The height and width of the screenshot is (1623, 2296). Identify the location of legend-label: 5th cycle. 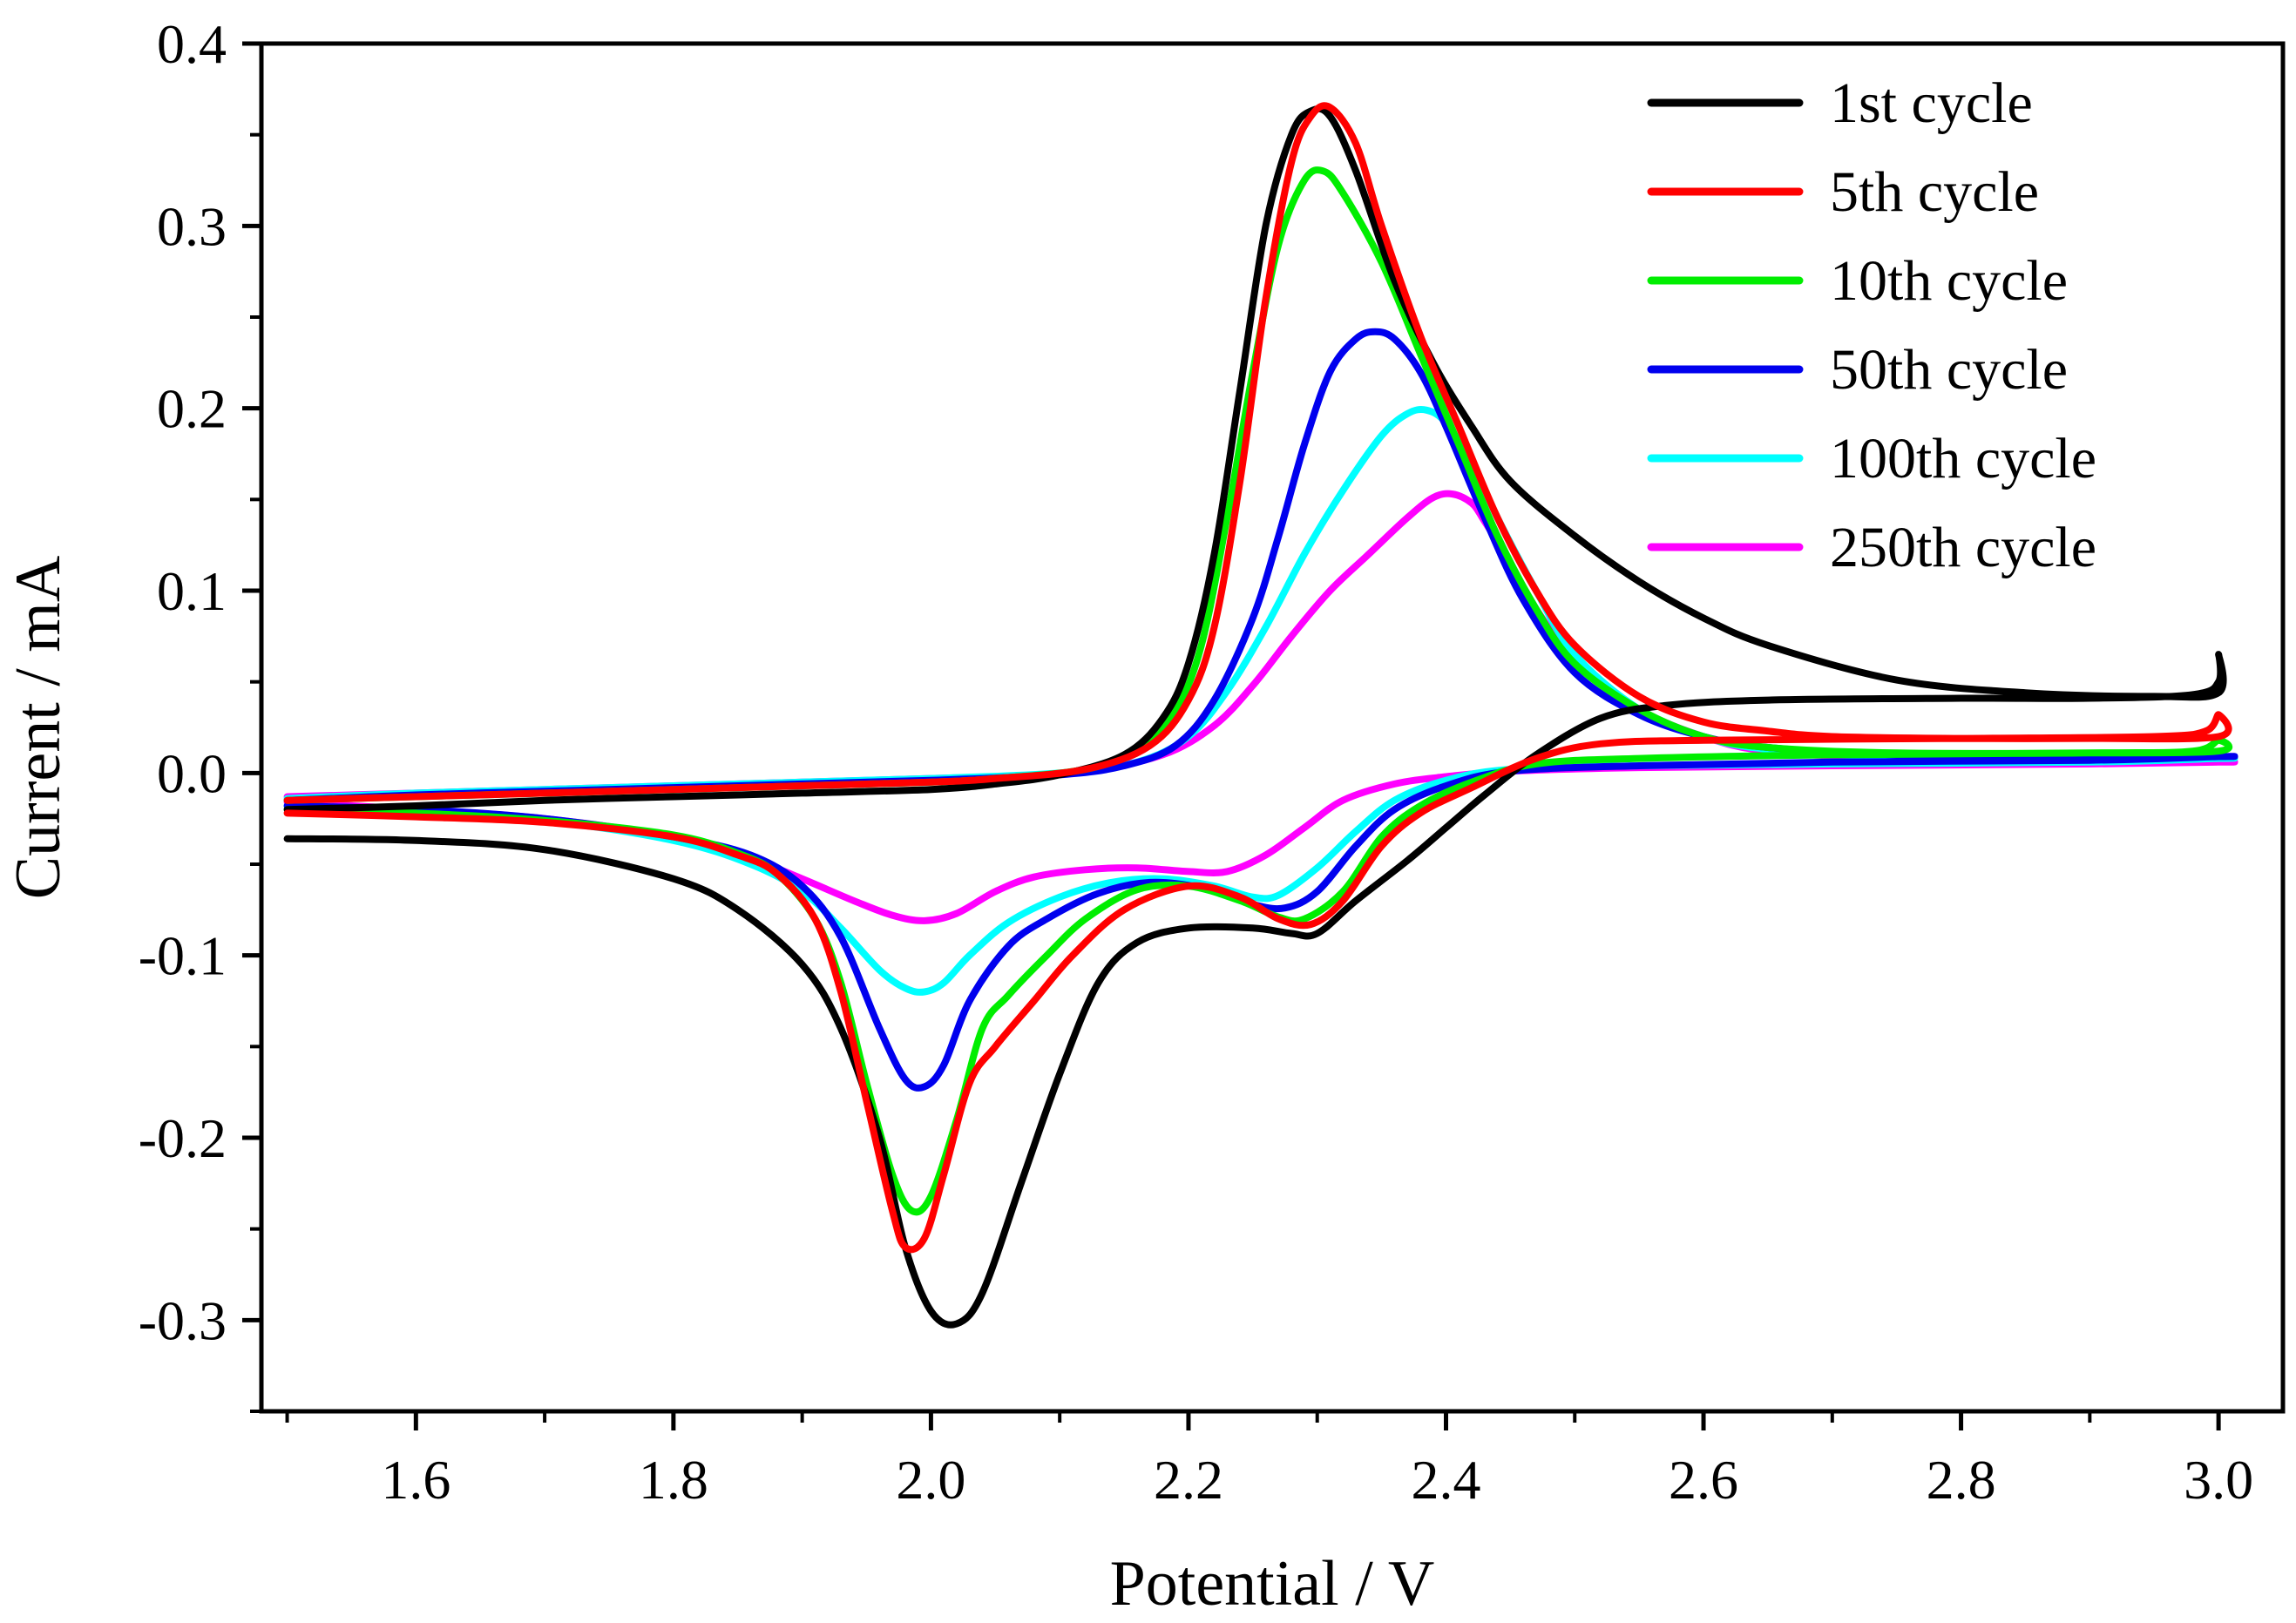
(1934, 192).